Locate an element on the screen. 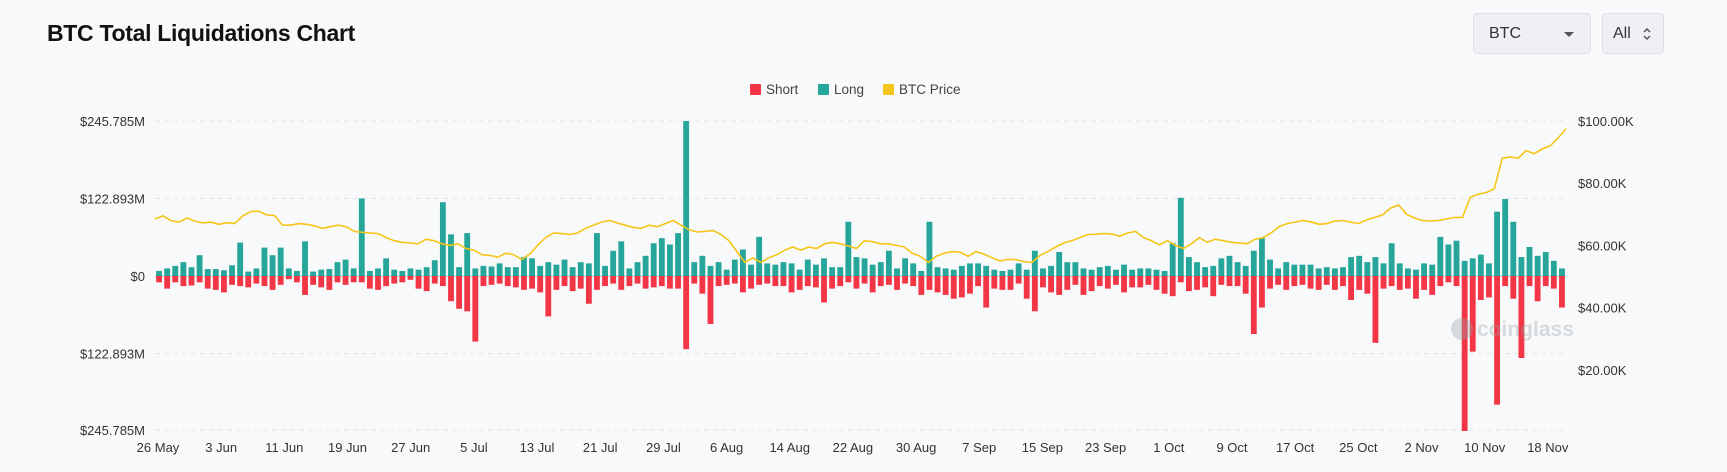 This screenshot has height=472, width=1727. y-left-tick-label: $122.893M is located at coordinates (112, 199).